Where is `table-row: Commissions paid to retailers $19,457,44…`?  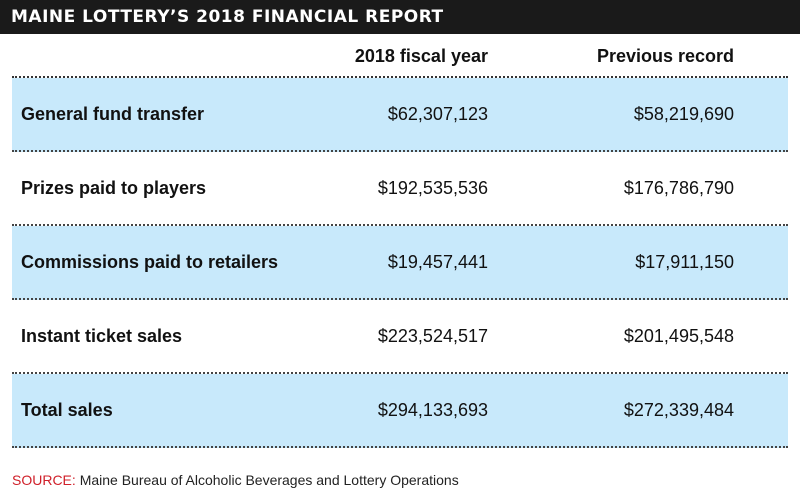
table-row: Commissions paid to retailers $19,457,44… is located at coordinates (400, 263).